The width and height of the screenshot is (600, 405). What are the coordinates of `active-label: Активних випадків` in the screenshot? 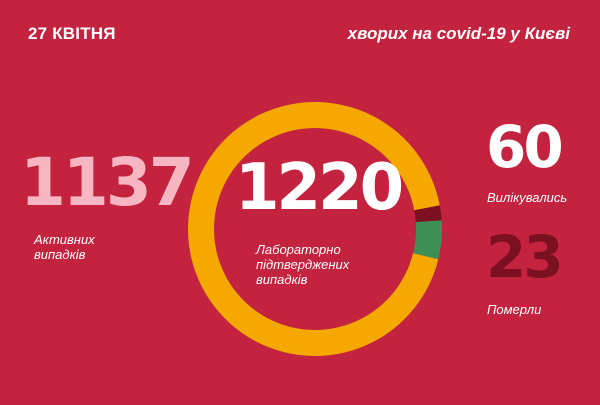 It's located at (64, 247).